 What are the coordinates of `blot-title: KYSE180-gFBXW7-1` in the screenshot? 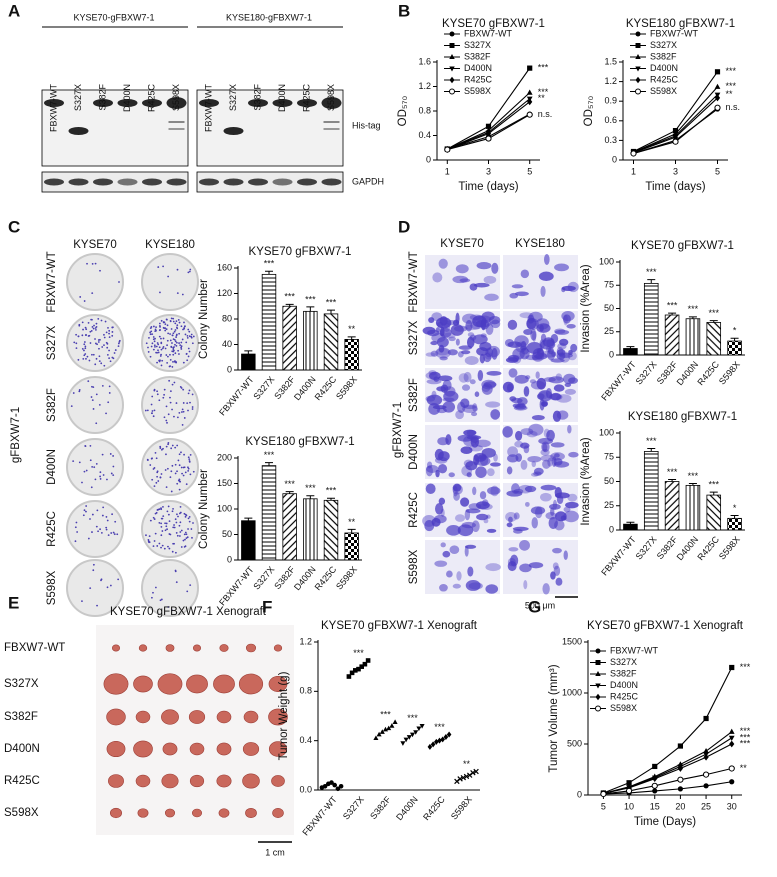 It's located at (269, 17).